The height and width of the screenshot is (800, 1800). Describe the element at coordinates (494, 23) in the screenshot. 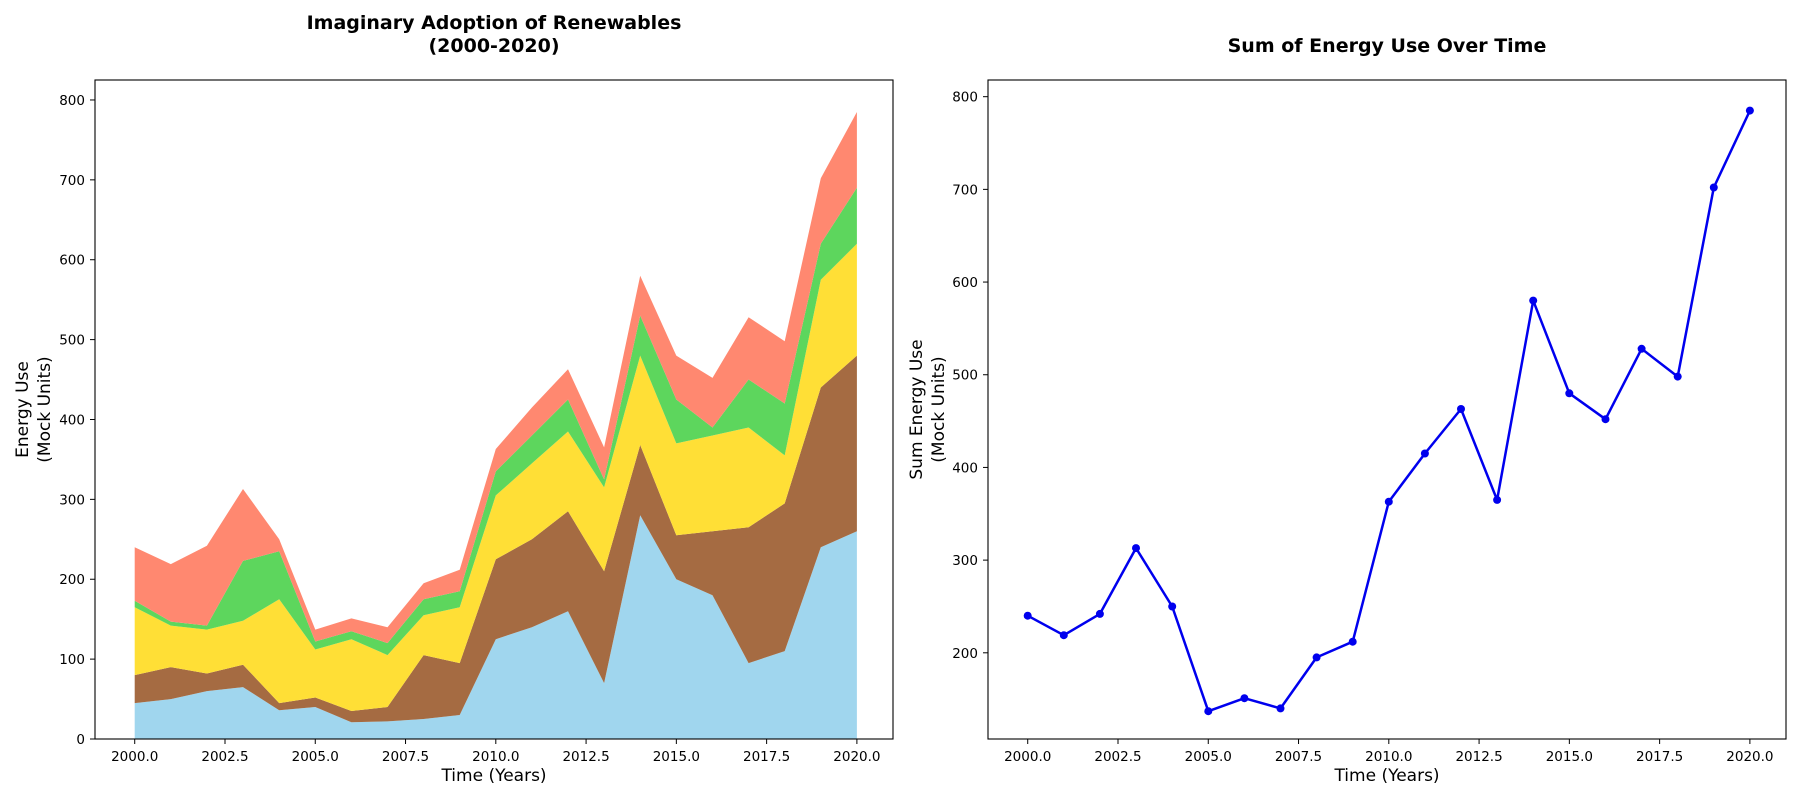

I see `chart-title-line: Imaginary Adoption of Renewables` at that location.